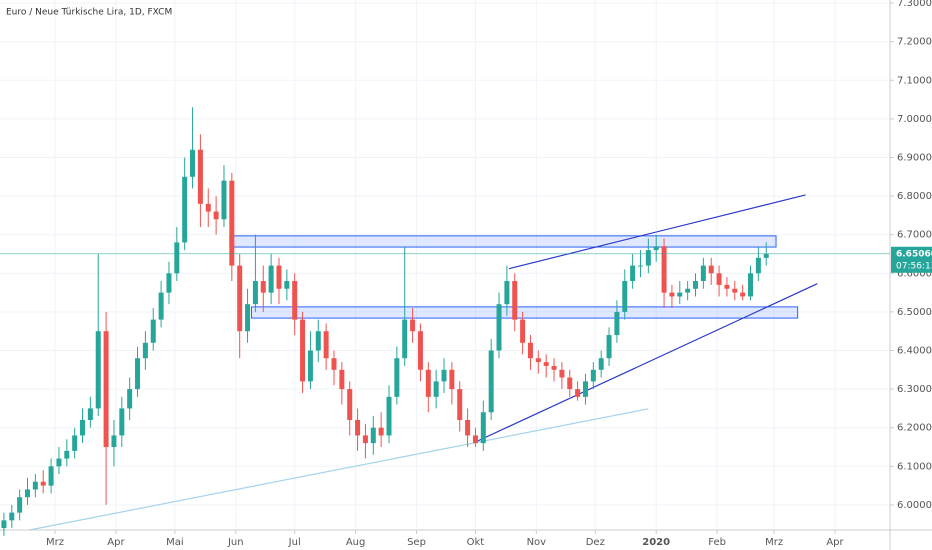 This screenshot has width=932, height=550. What do you see at coordinates (914, 157) in the screenshot?
I see `y-tick-label: 6.90000` at bounding box center [914, 157].